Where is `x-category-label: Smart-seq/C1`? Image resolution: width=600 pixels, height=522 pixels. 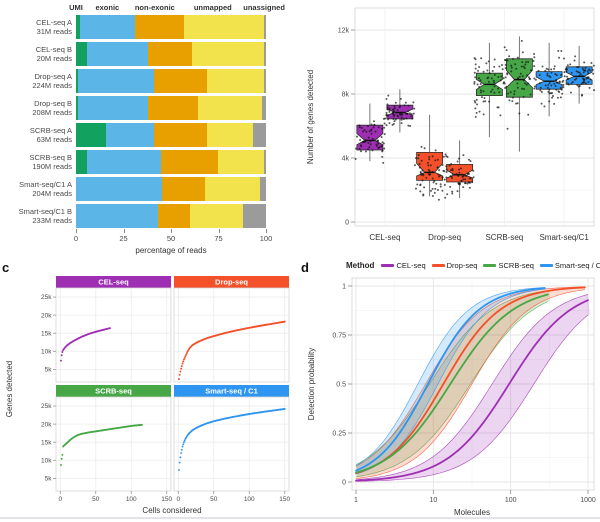
x-category-label: Smart-seq/C1 is located at coordinates (564, 237).